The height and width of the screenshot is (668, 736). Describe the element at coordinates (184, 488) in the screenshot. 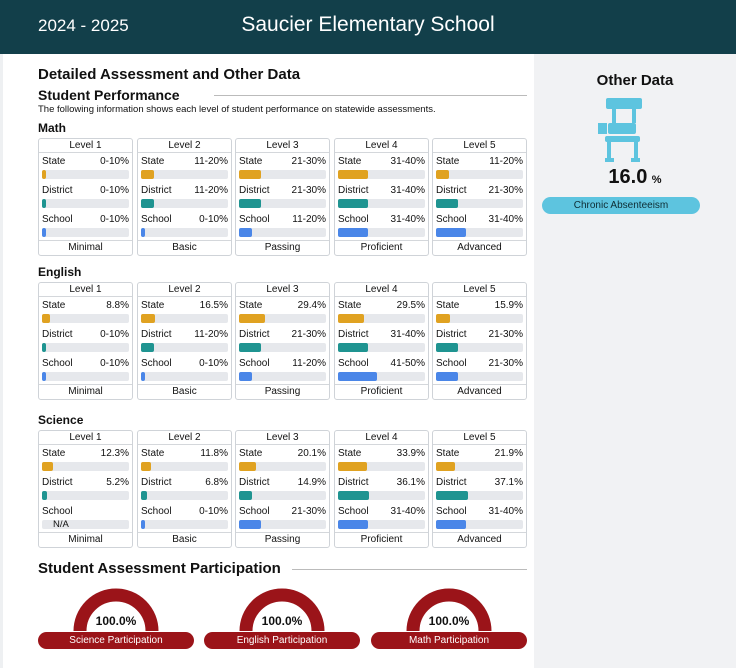

I see `district-row: District 6.8%` at that location.